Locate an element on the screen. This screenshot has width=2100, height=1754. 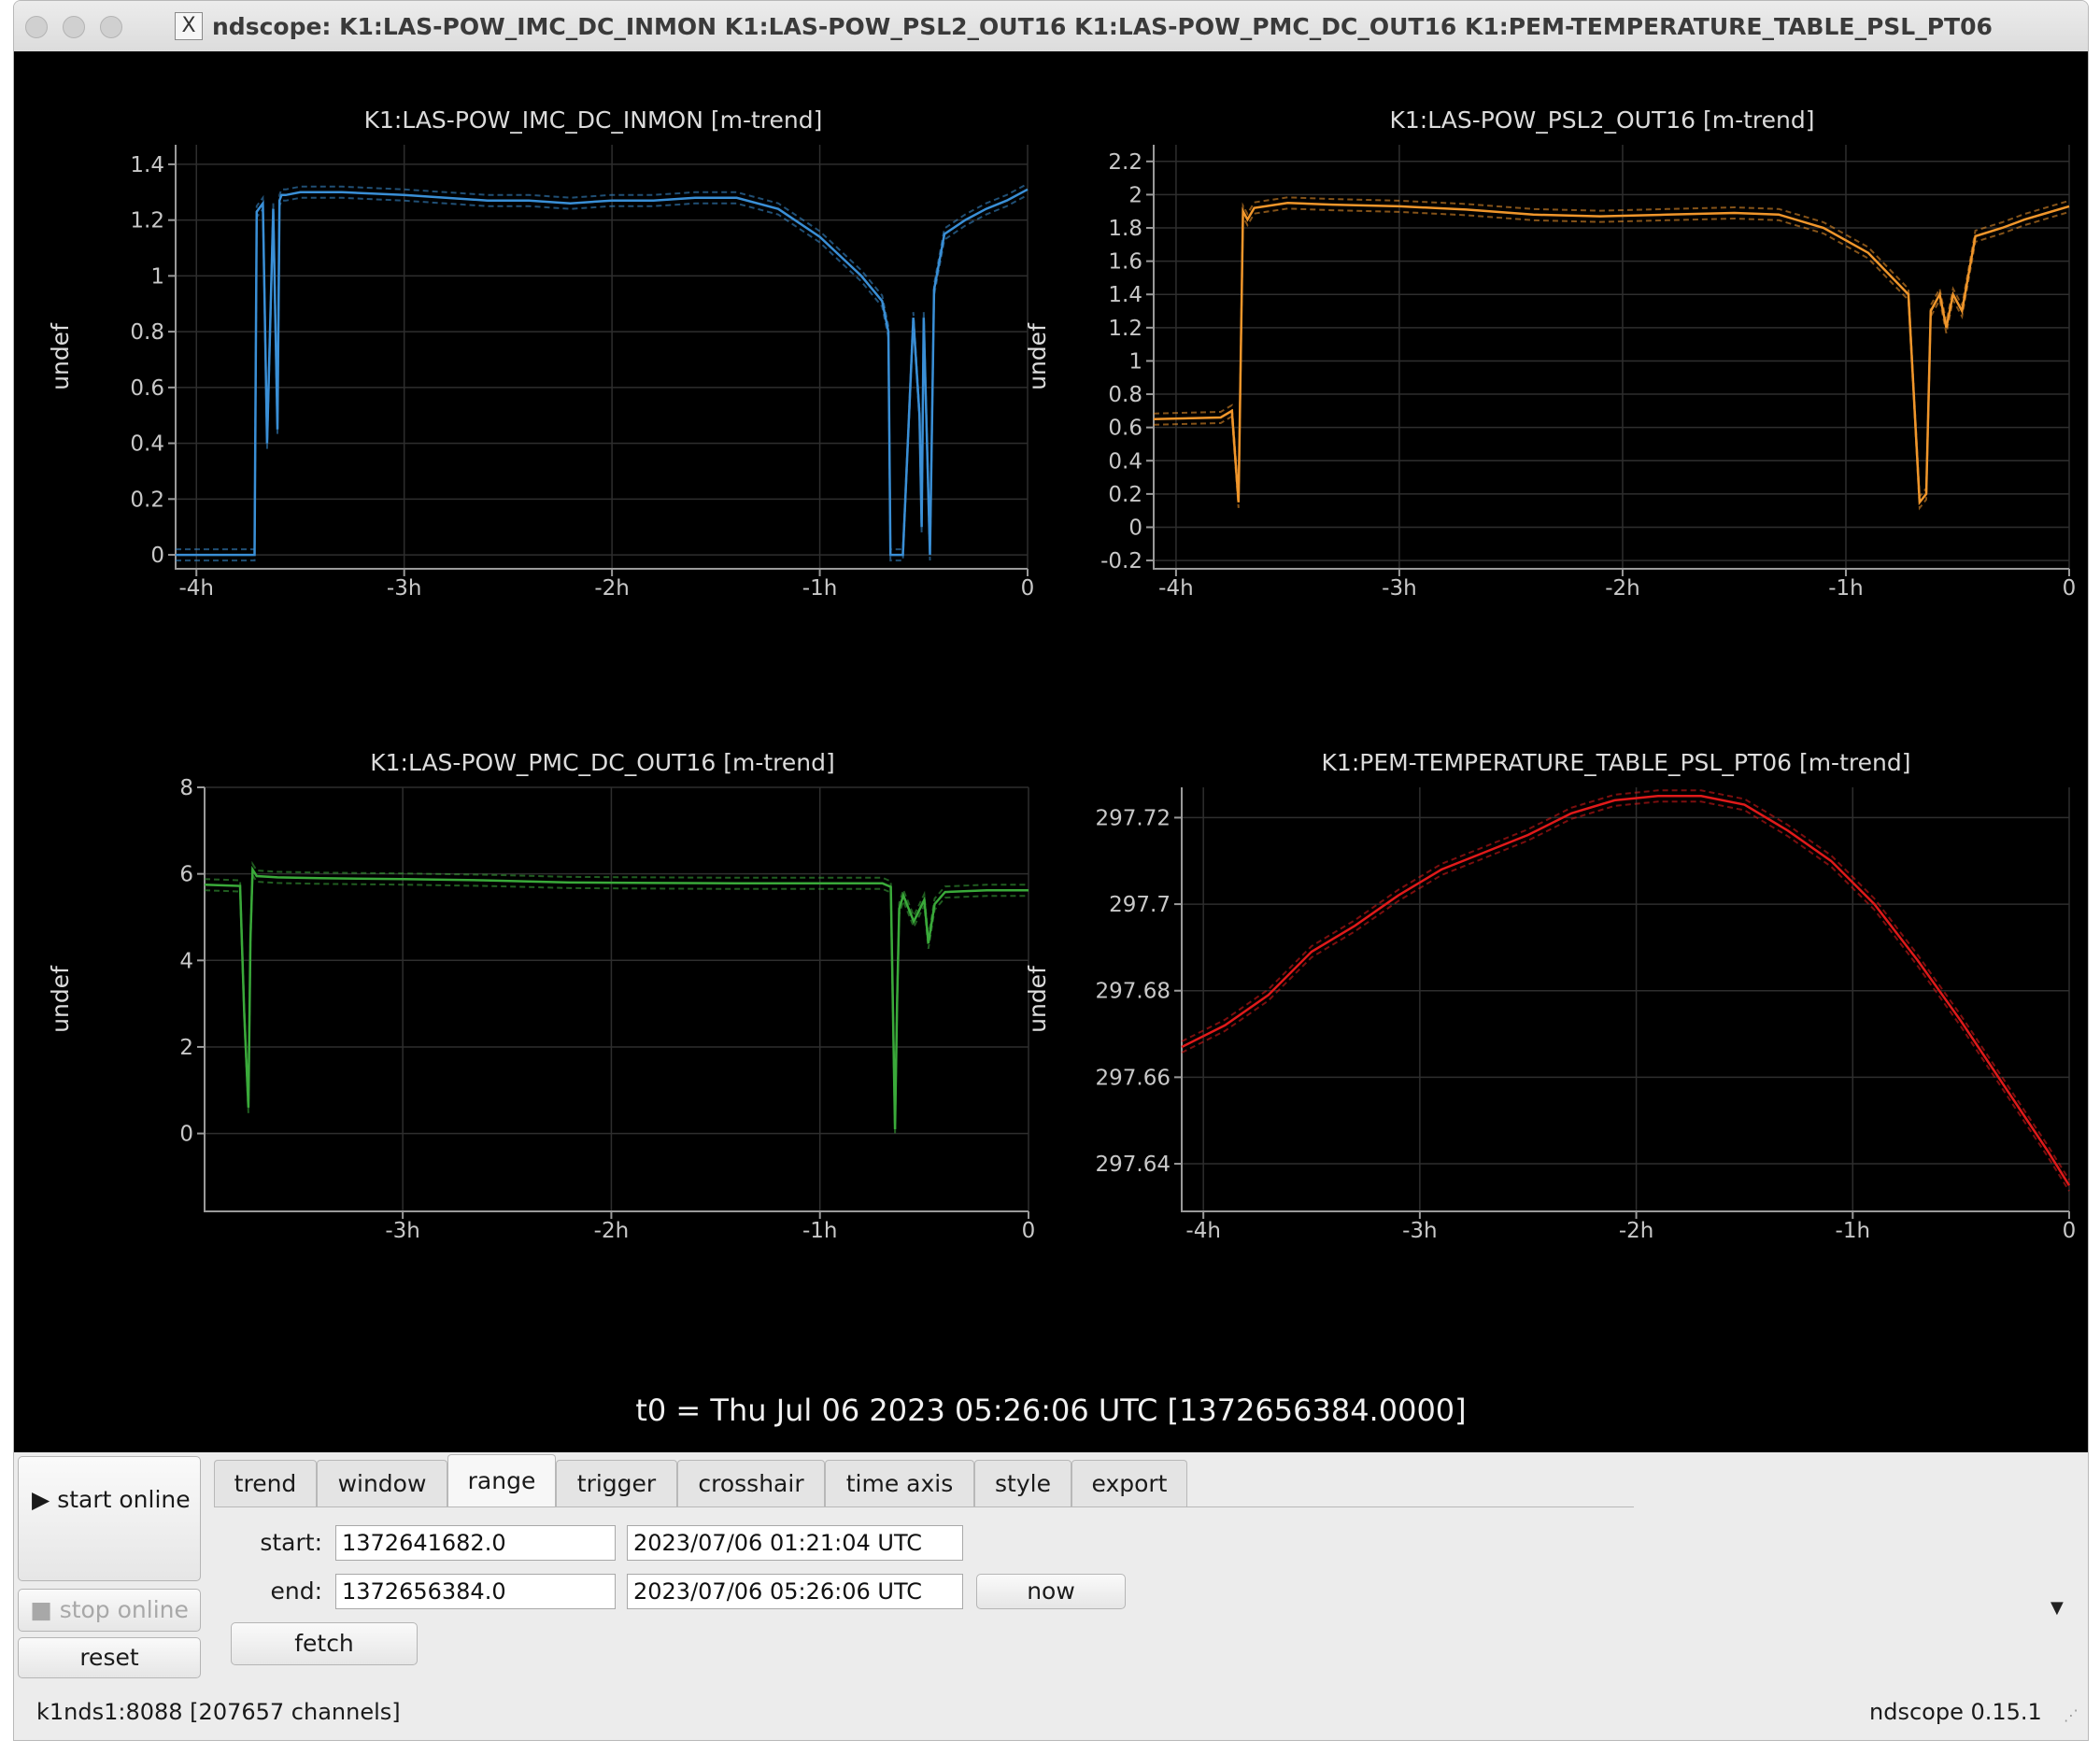
collapse-arrow-icon: ▼ is located at coordinates (2057, 1608).